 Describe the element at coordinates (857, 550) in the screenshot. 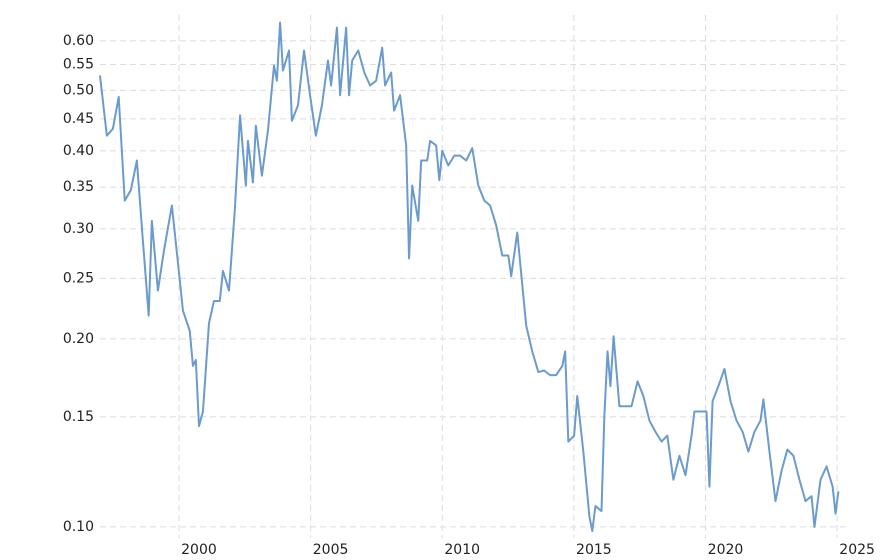

I see `x-tick-label: 2025` at that location.